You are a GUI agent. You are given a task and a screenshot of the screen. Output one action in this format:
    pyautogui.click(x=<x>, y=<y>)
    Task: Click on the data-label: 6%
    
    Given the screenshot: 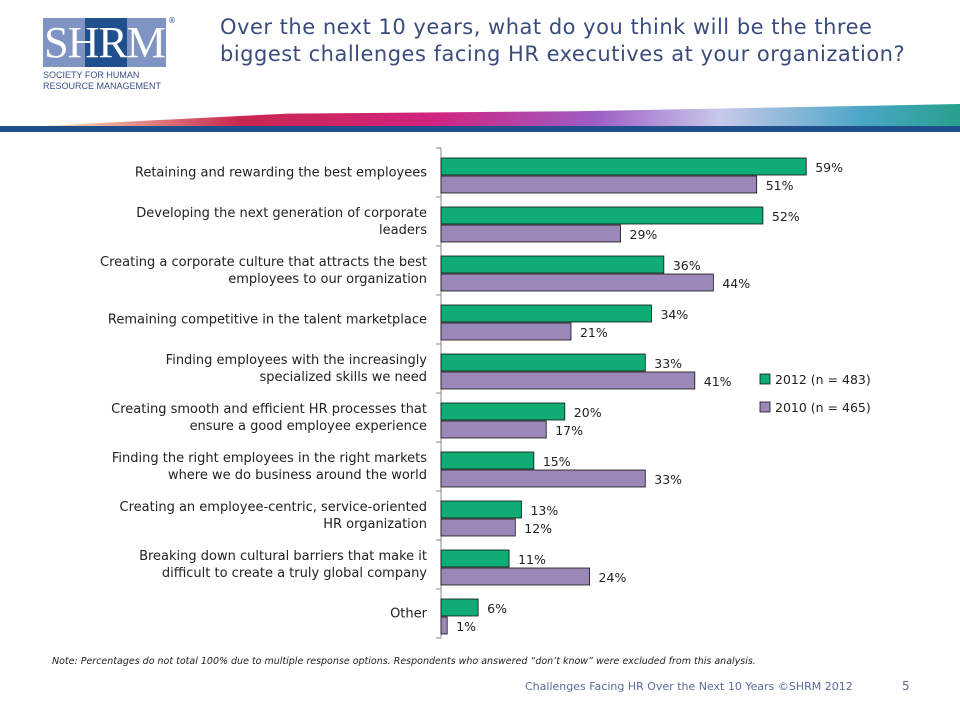 What is the action you would take?
    pyautogui.click(x=497, y=608)
    